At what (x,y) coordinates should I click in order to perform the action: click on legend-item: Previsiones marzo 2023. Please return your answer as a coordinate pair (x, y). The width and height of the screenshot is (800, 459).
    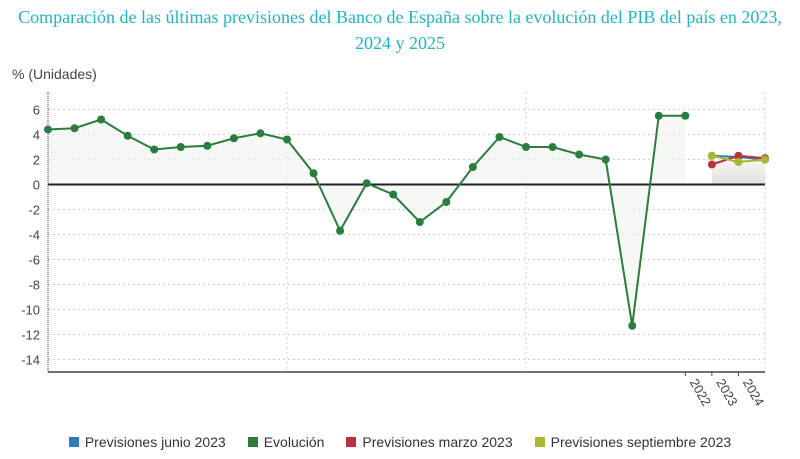
    Looking at the image, I should click on (429, 442).